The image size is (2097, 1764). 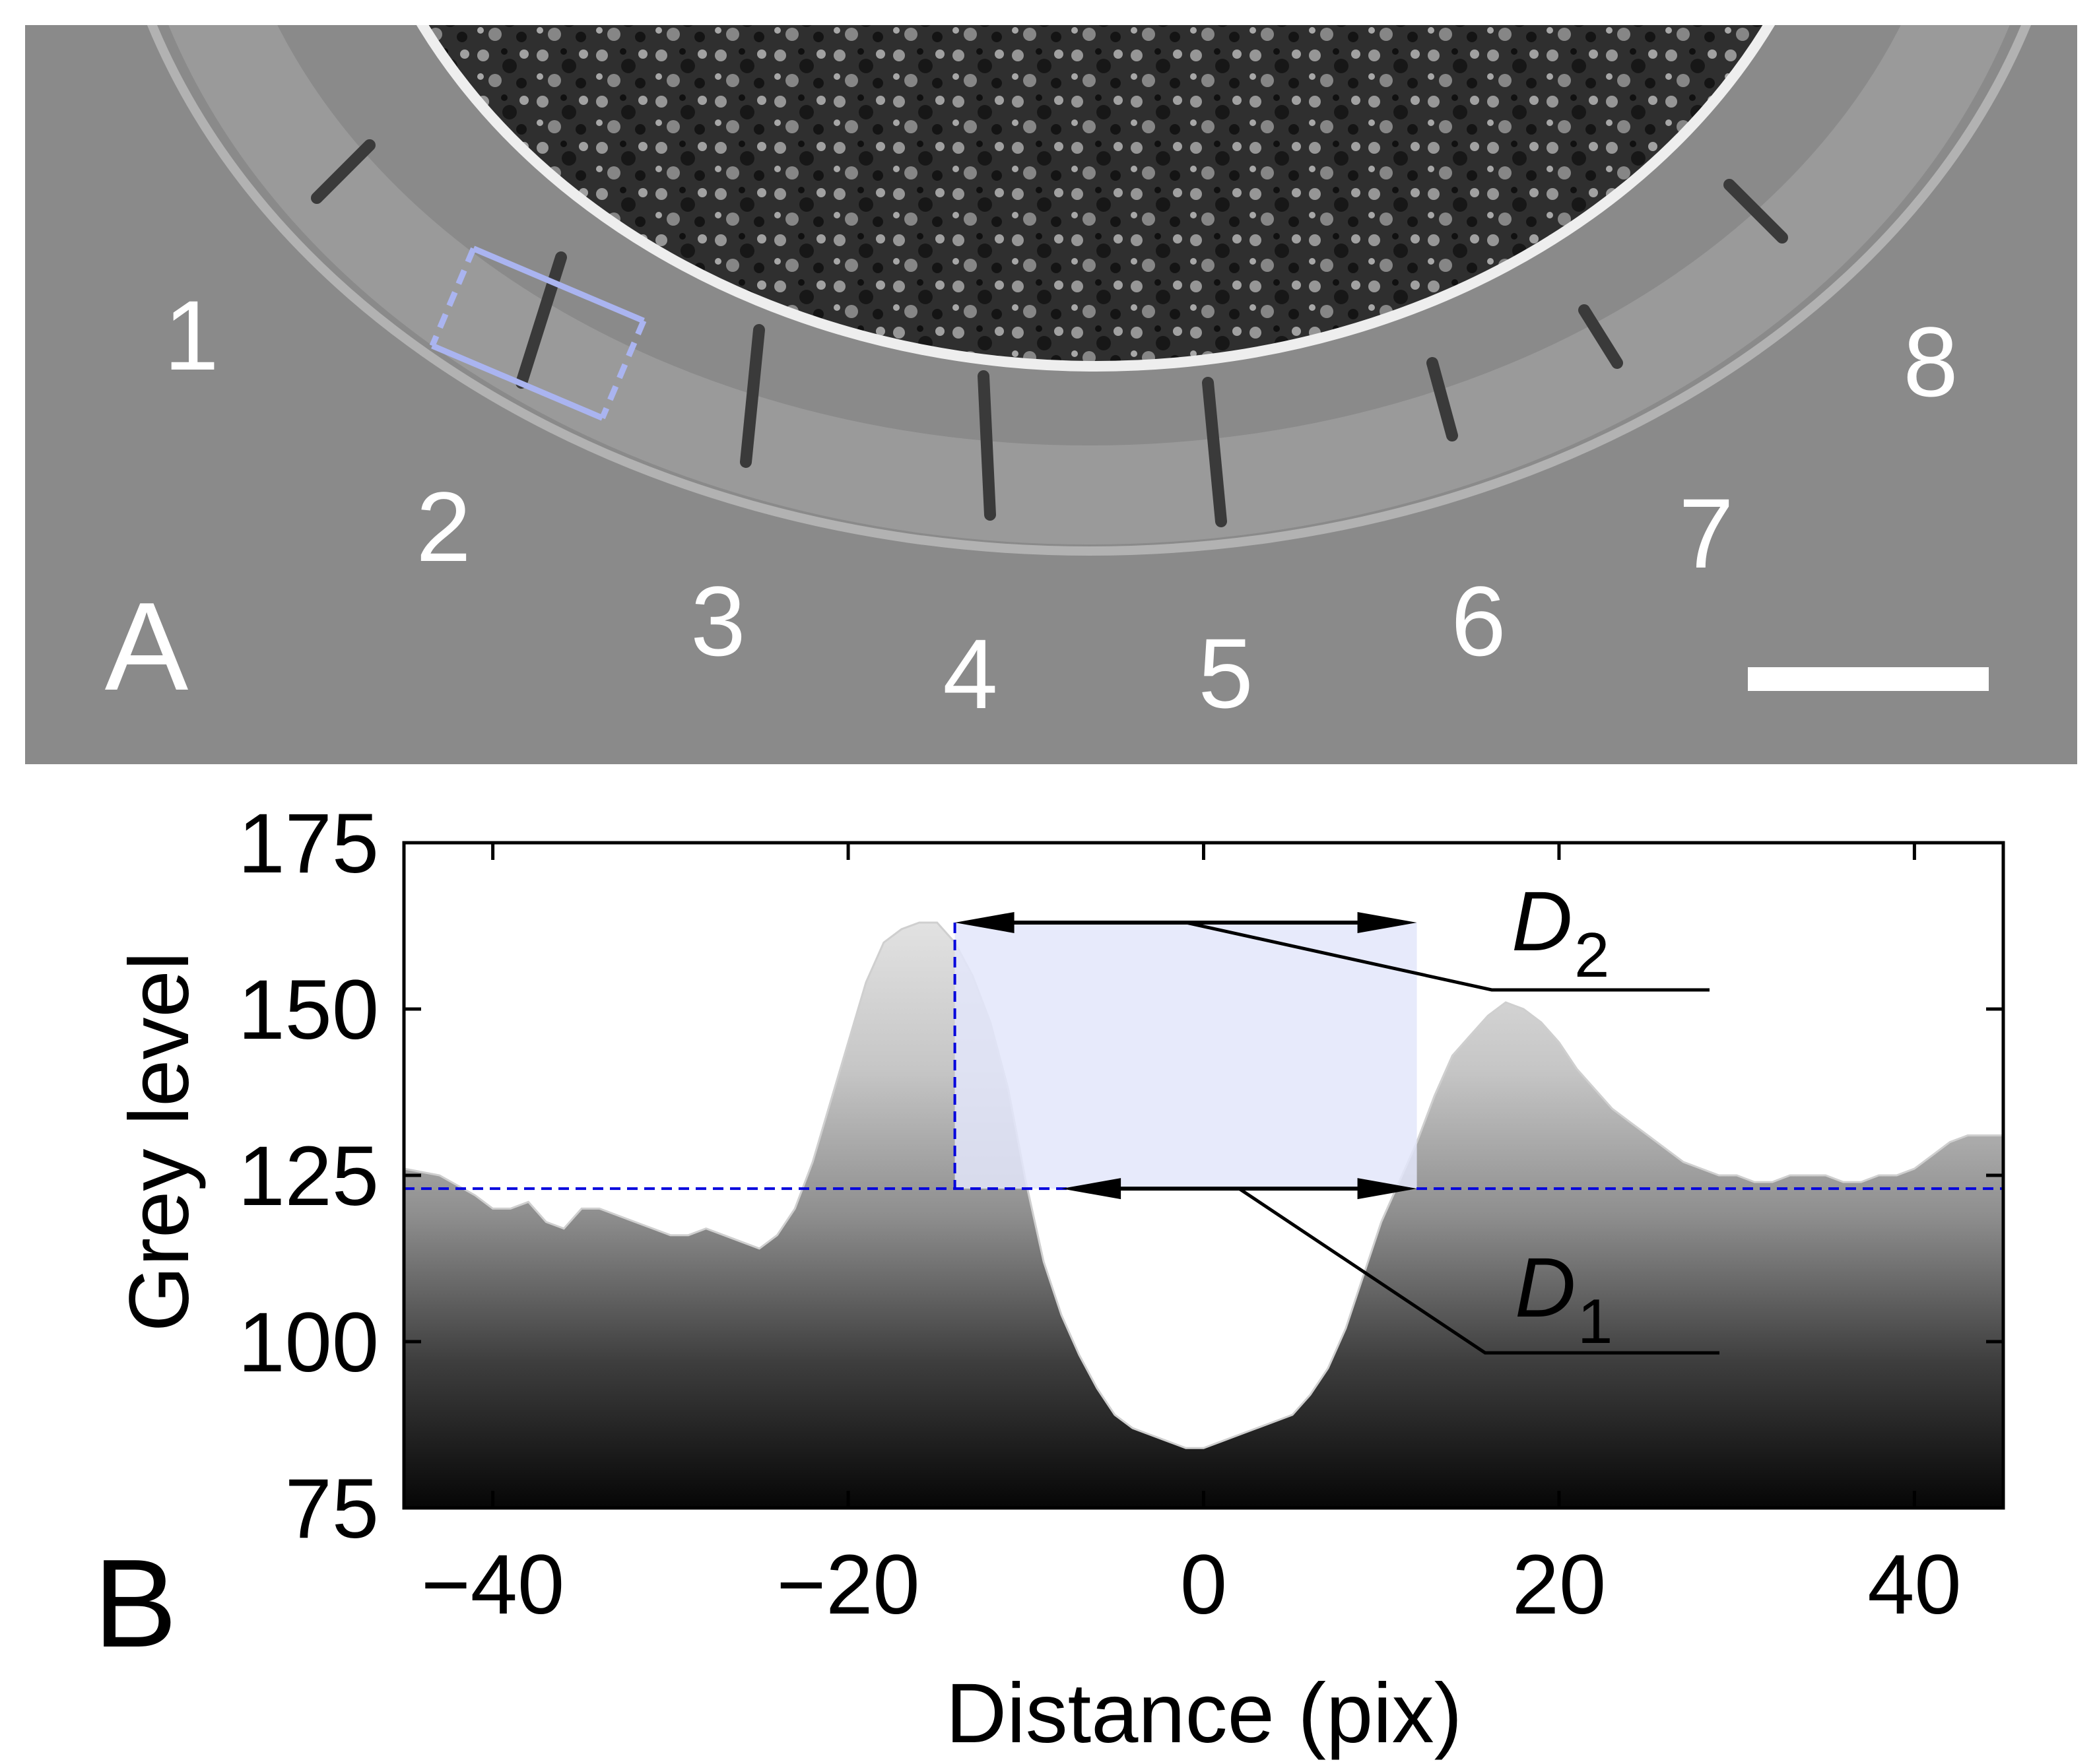 I want to click on y-tick-label: 100, so click(x=308, y=1342).